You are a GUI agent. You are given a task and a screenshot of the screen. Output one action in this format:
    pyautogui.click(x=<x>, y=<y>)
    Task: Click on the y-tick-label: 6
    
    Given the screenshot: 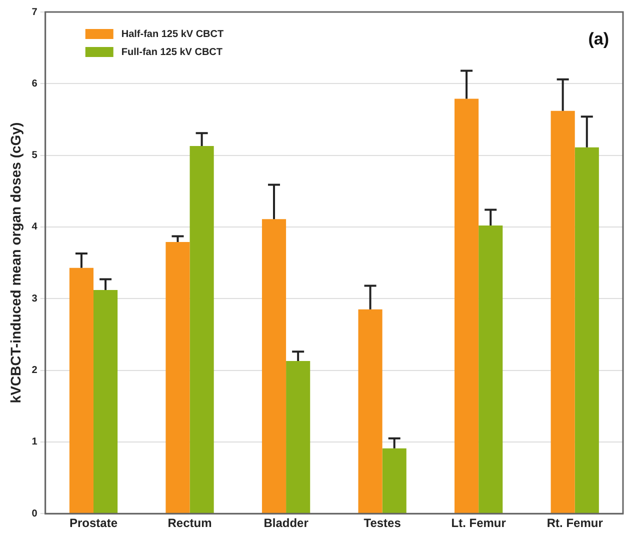 What is the action you would take?
    pyautogui.click(x=35, y=84)
    